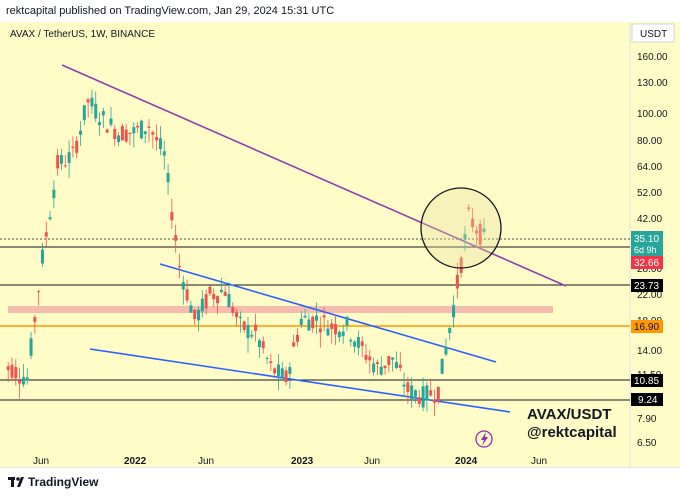 The image size is (680, 496). What do you see at coordinates (649, 141) in the screenshot?
I see `price-label: 80.00` at bounding box center [649, 141].